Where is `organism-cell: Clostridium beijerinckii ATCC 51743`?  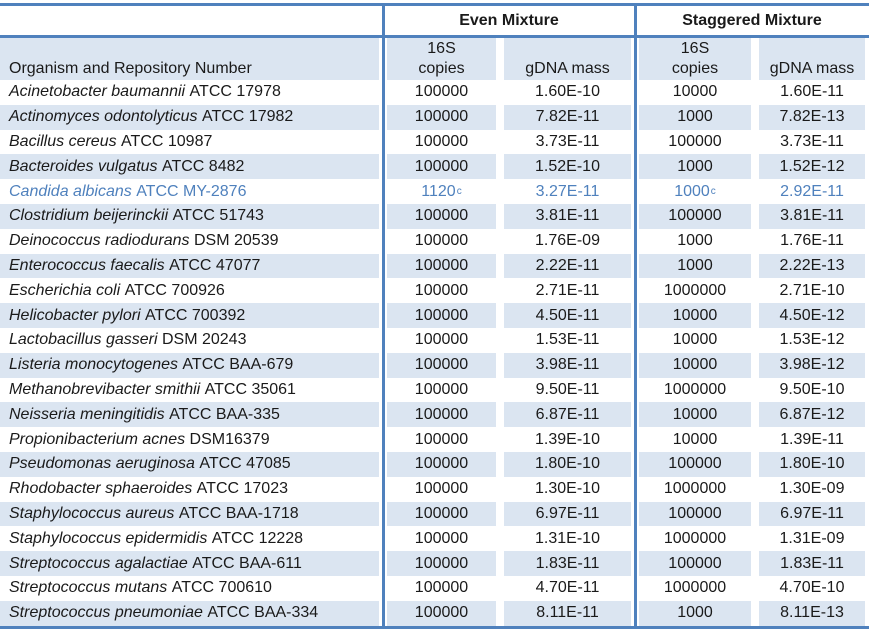 organism-cell: Clostridium beijerinckii ATCC 51743 is located at coordinates (191, 216).